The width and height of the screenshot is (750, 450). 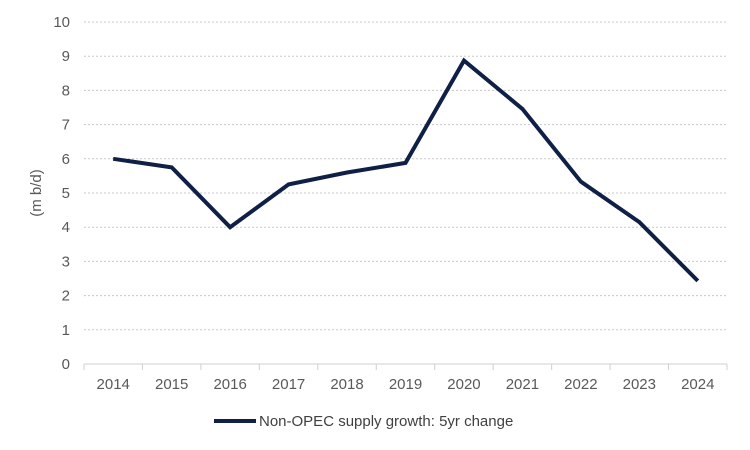 I want to click on y-tick-label: 7, so click(x=66, y=125).